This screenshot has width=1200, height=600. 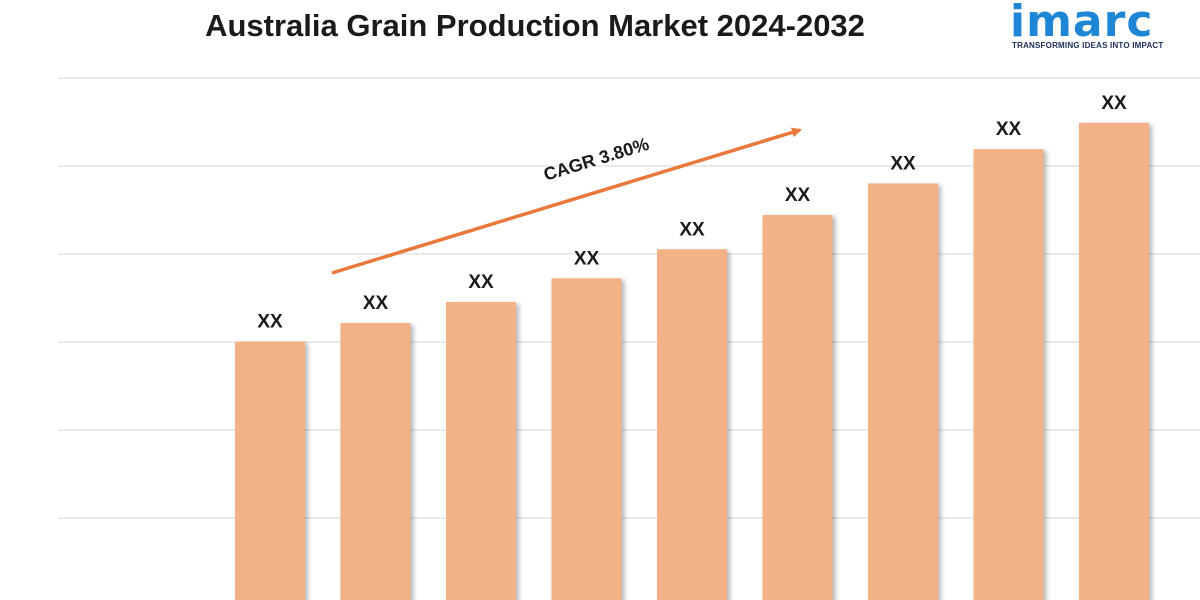 What do you see at coordinates (270, 322) in the screenshot?
I see `data-label-2024: XX` at bounding box center [270, 322].